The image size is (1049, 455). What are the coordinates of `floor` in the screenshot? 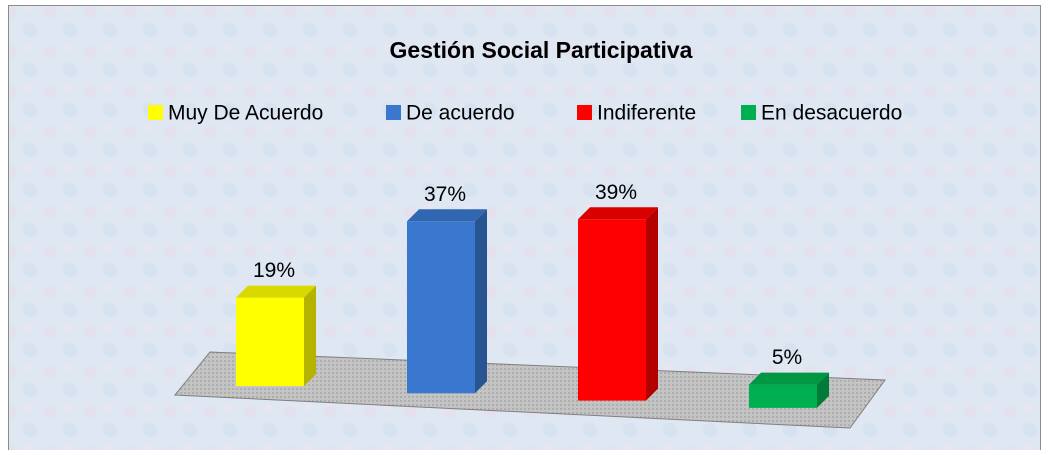 It's located at (529, 390).